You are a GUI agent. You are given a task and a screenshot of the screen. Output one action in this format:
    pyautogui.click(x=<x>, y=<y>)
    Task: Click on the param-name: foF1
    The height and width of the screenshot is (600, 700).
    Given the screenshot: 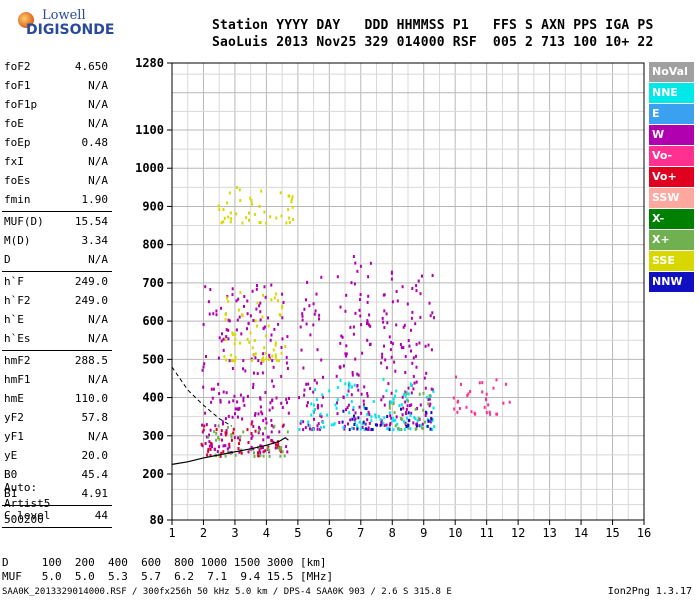 What is the action you would take?
    pyautogui.click(x=17, y=85)
    